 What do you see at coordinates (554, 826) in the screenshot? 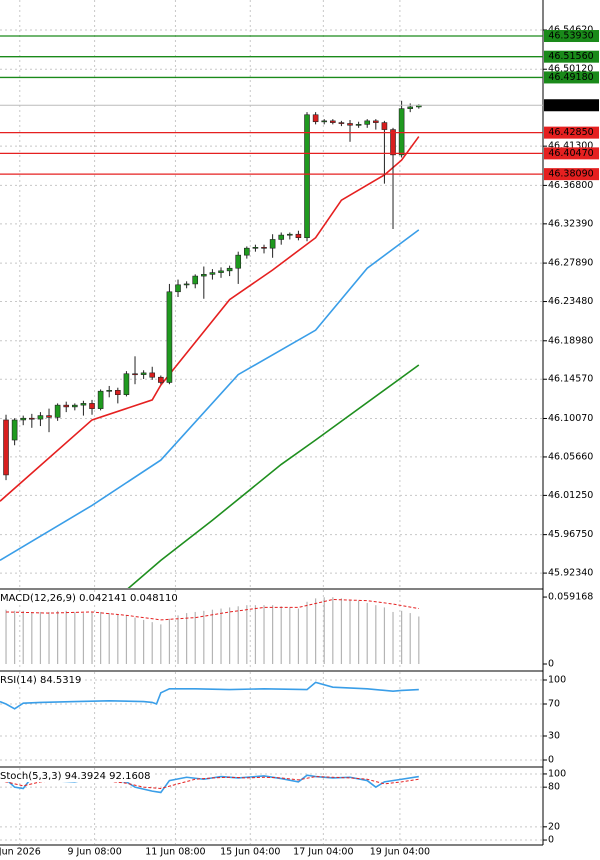
I see `y-tick-label: 20` at bounding box center [554, 826].